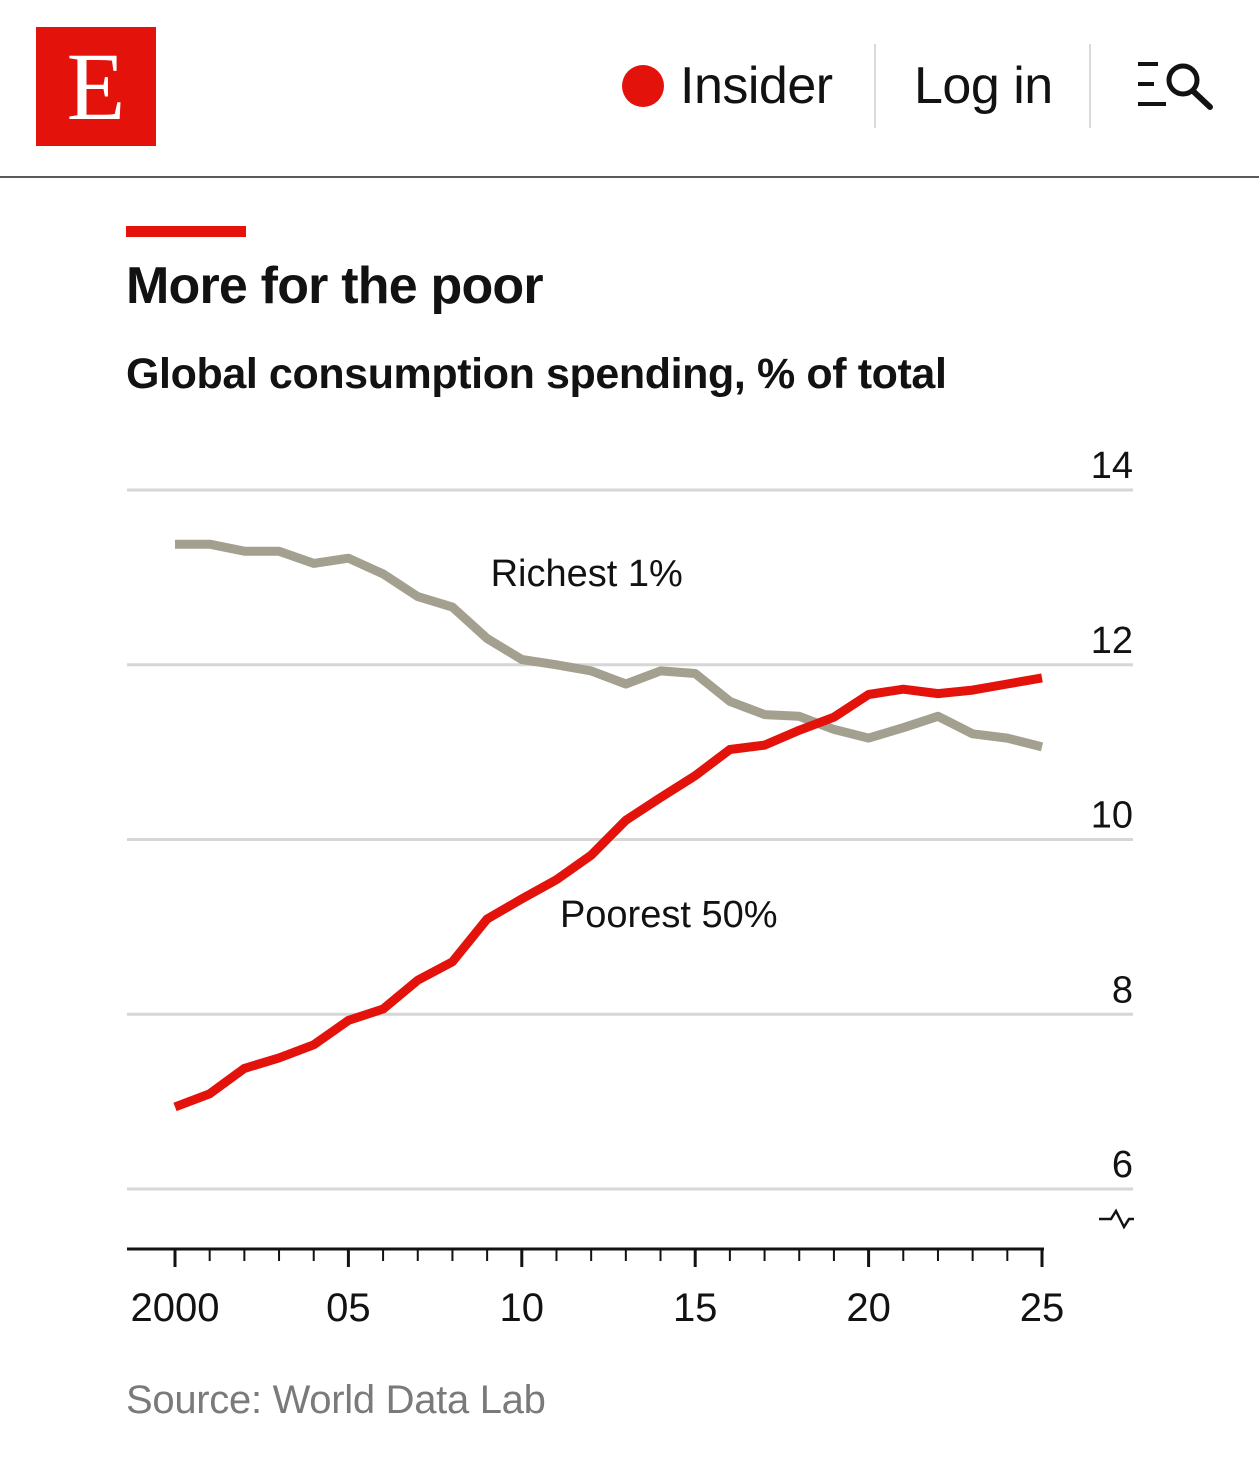 The image size is (1259, 1461). Describe the element at coordinates (1122, 1165) in the screenshot. I see `y-tick-label: 6` at that location.